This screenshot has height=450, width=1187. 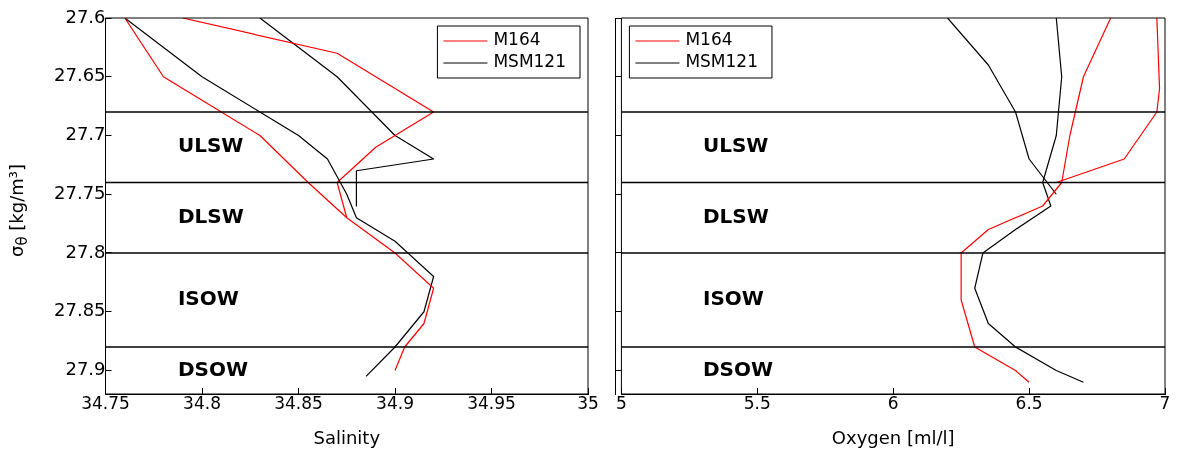 What do you see at coordinates (298, 402) in the screenshot?
I see `x-tick-label: 34.85` at bounding box center [298, 402].